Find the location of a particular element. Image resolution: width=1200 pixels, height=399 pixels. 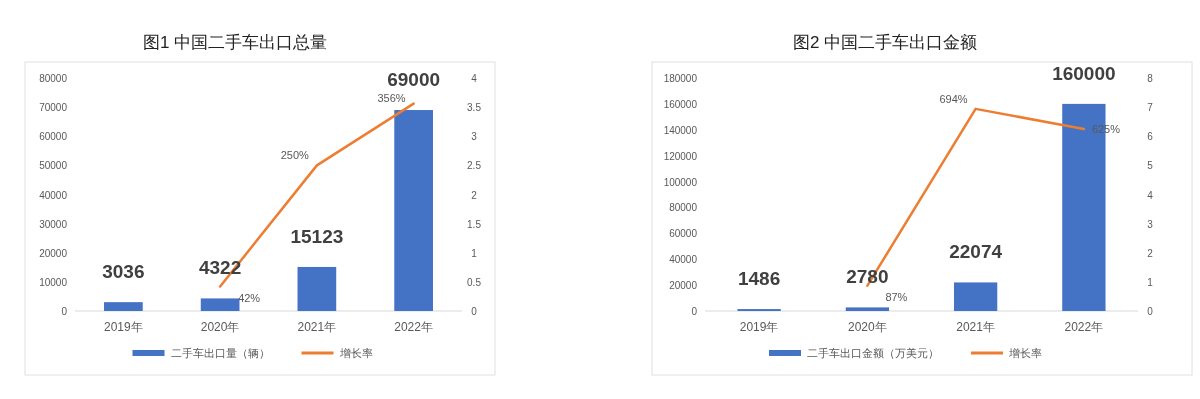

y2-tick-label: 7 is located at coordinates (1150, 108).